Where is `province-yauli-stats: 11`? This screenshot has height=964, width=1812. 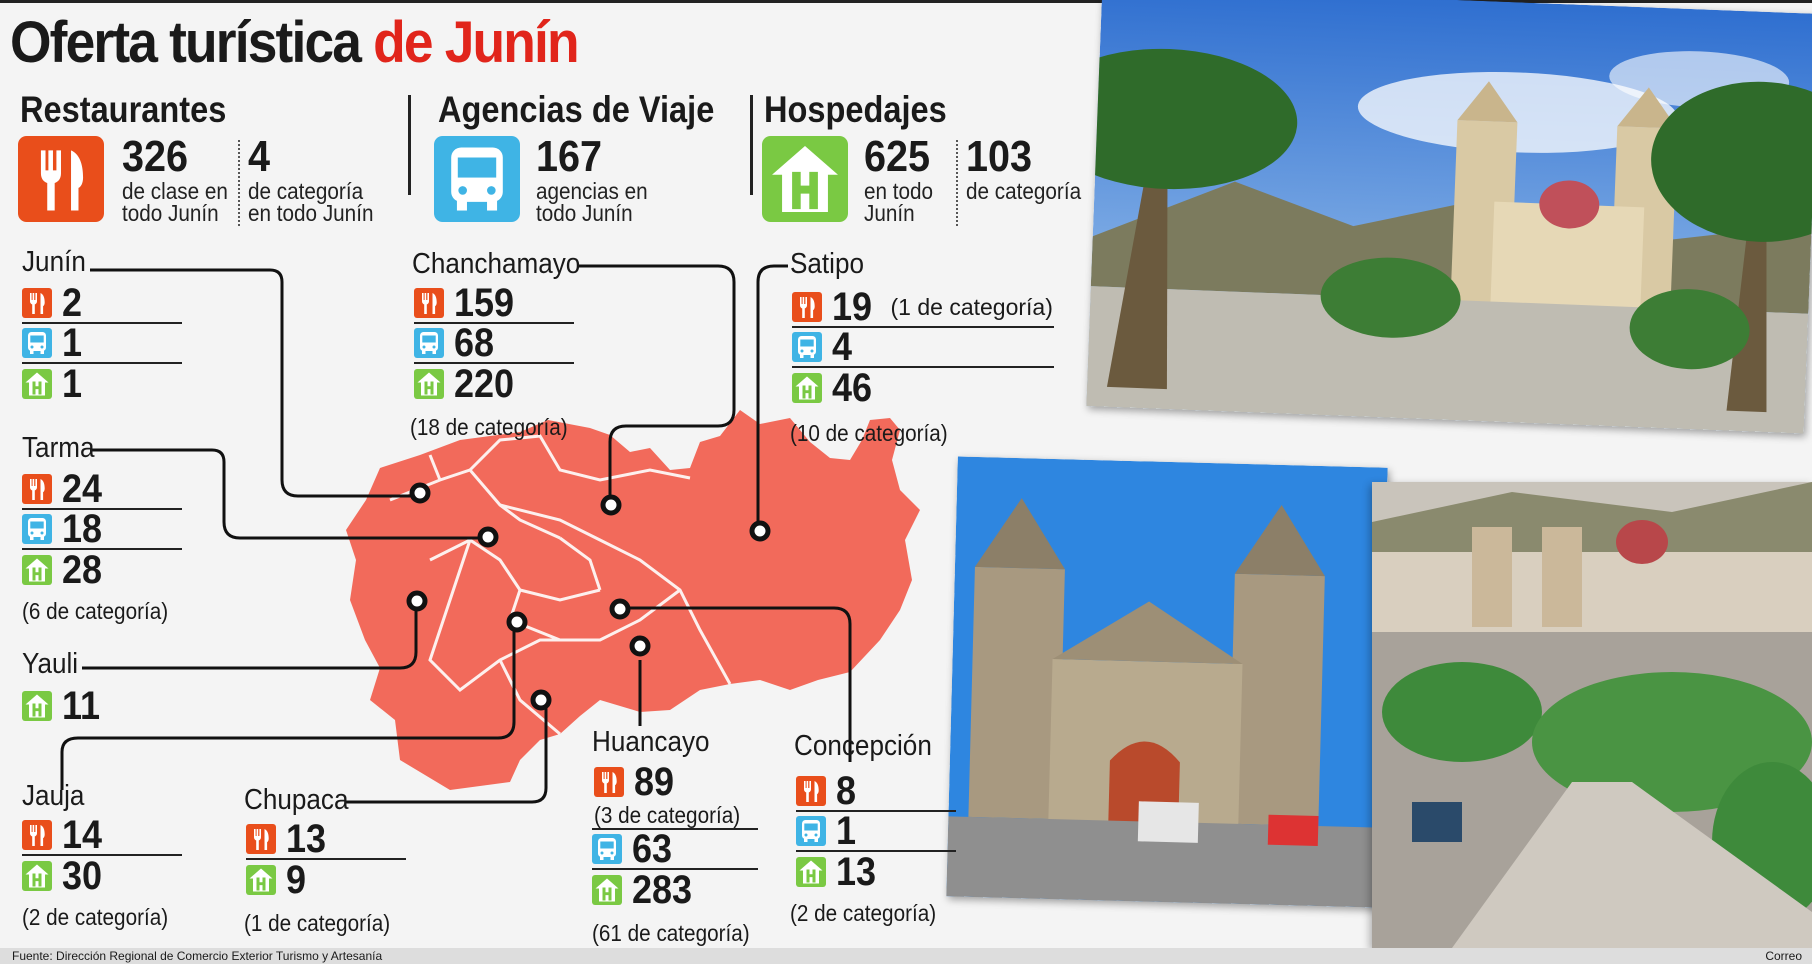
province-yauli-stats: 11 is located at coordinates (102, 706).